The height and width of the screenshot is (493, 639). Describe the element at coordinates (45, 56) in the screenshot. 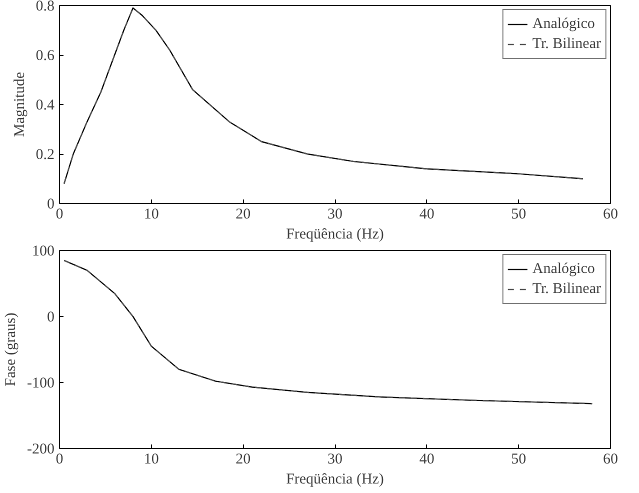

I see `y-tick-label: 0.6` at that location.